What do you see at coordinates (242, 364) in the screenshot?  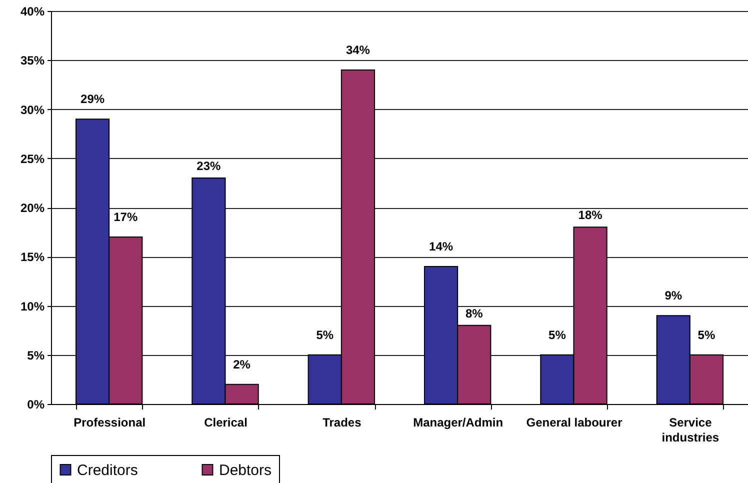 I see `data-label: 2%` at bounding box center [242, 364].